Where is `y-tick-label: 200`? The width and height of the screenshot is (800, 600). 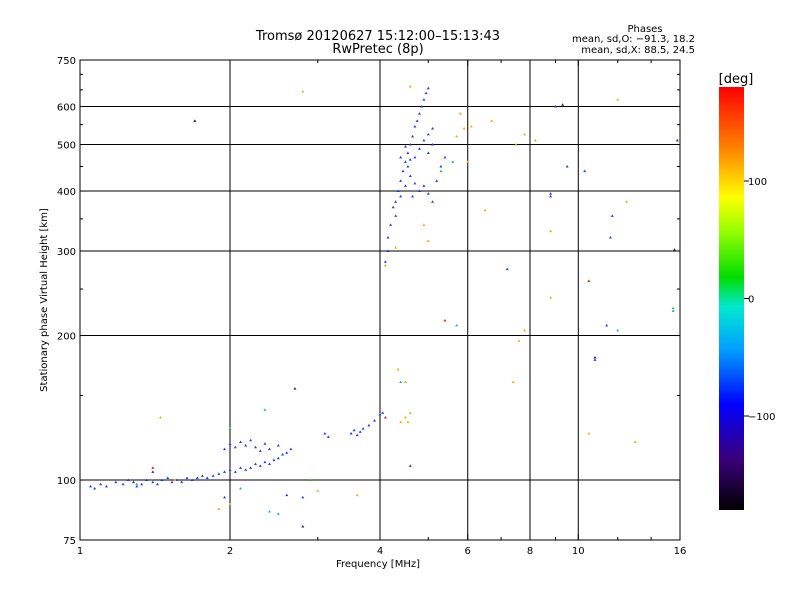 y-tick-label: 200 is located at coordinates (66, 337).